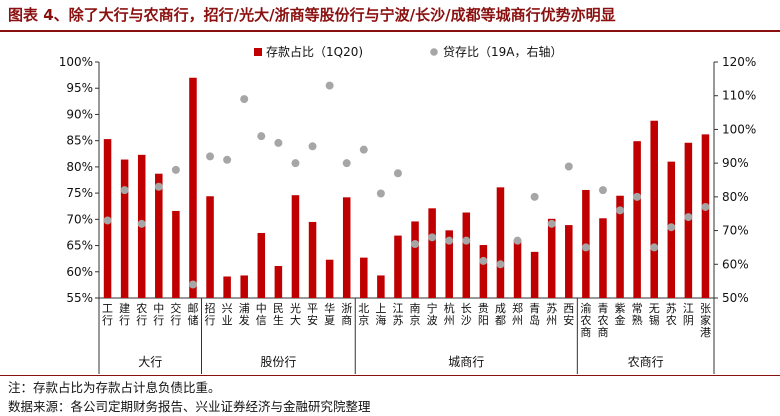  Describe the element at coordinates (466, 361) in the screenshot. I see `group-label: 城商行` at that location.